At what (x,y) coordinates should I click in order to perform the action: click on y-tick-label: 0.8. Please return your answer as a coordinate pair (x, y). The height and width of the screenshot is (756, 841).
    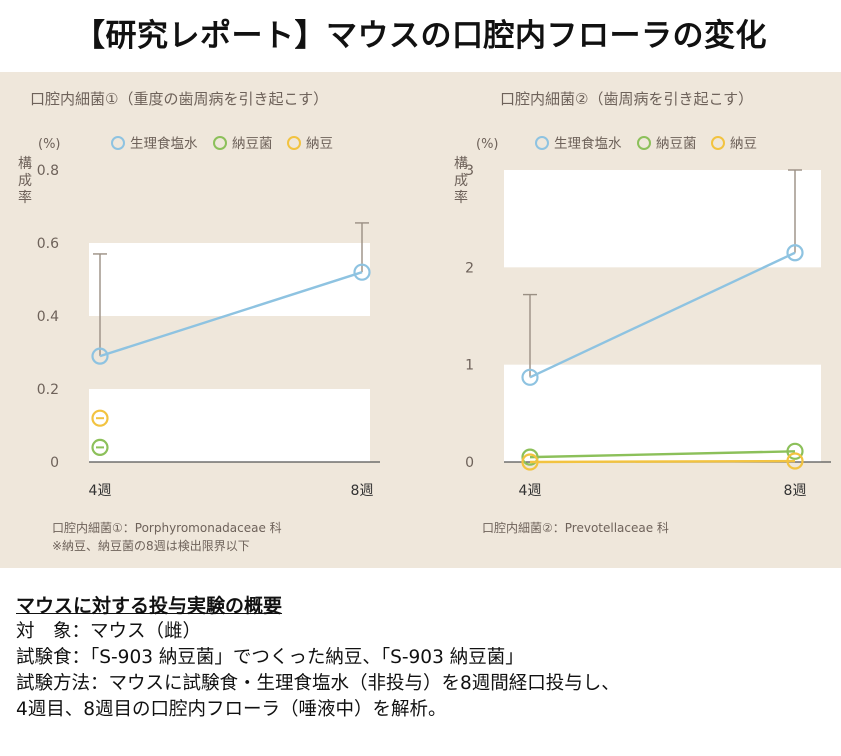
    Looking at the image, I should click on (48, 171).